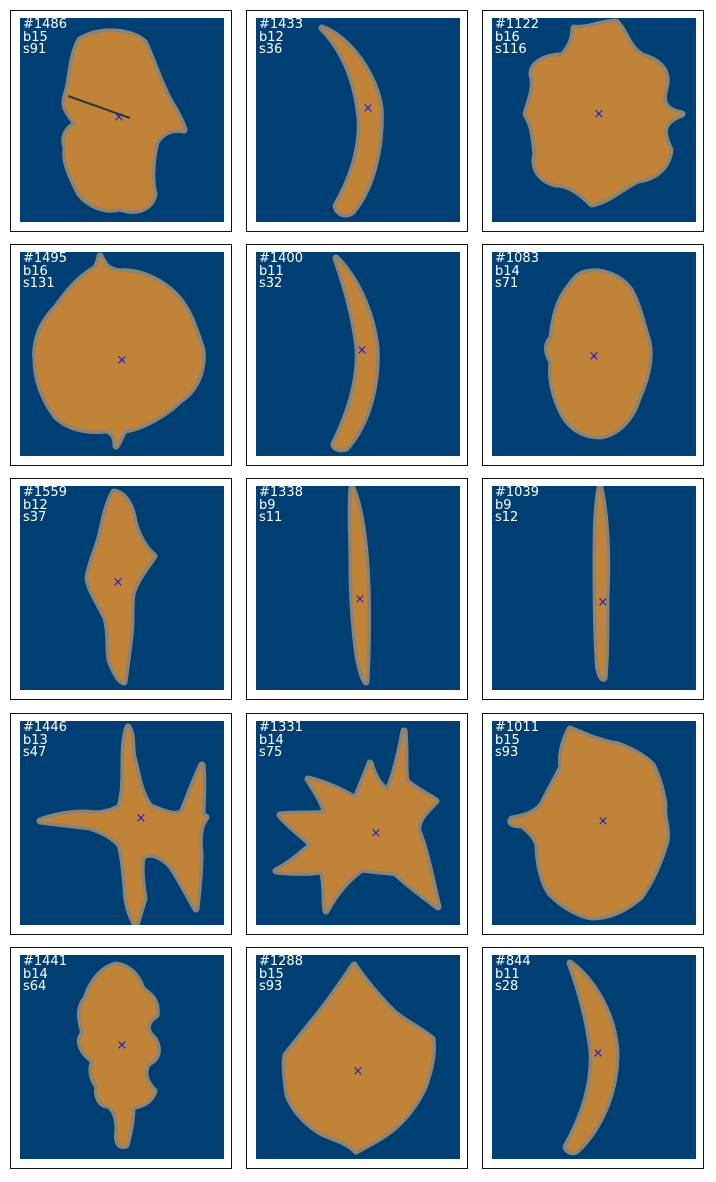 The height and width of the screenshot is (1182, 716). I want to click on leaf-panel: × #1122 b16 s116, so click(594, 120).